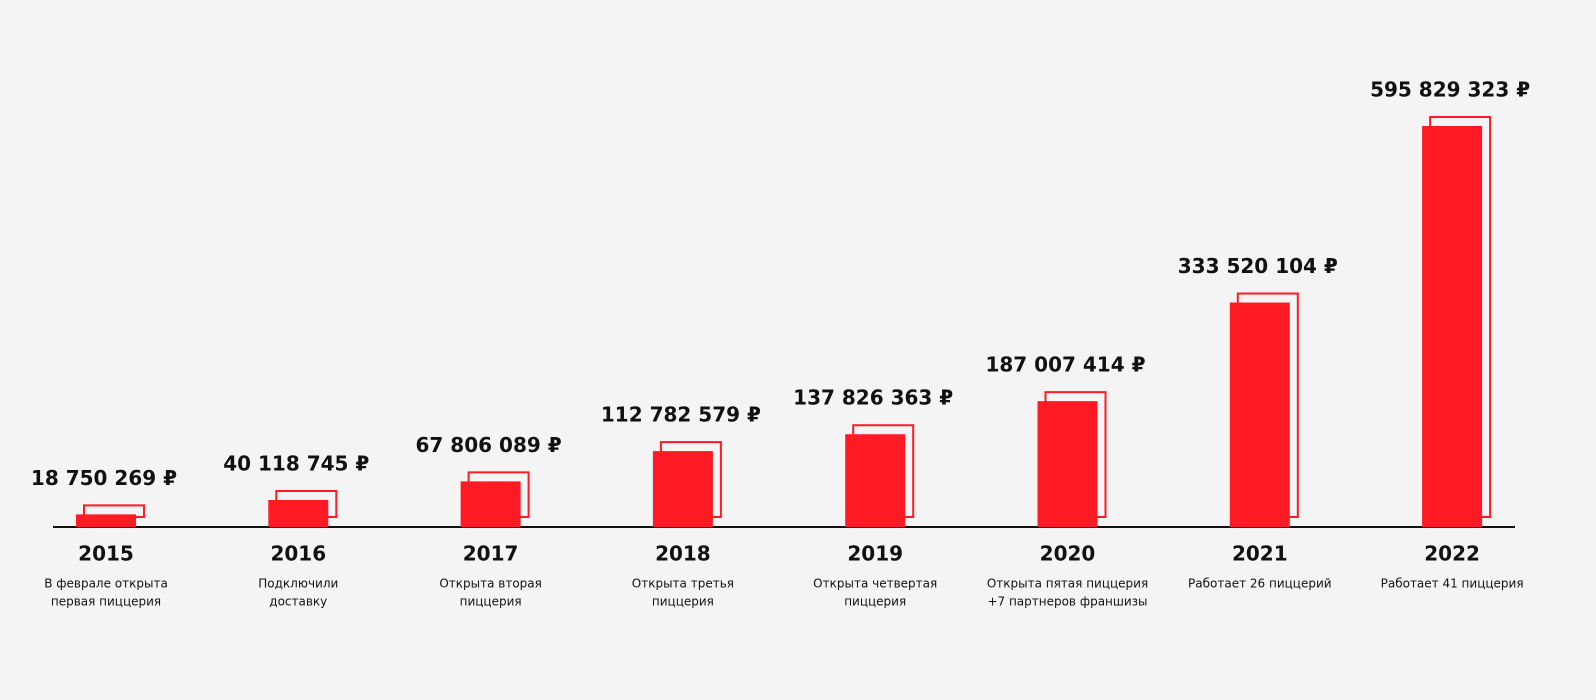 This screenshot has height=700, width=1596. Describe the element at coordinates (1067, 584) in the screenshot. I see `description: Открыта пятая пиццерия` at that location.